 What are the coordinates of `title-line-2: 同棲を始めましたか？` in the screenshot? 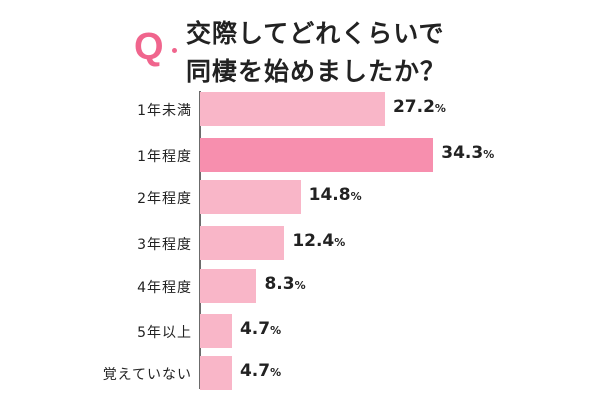 It's located at (316, 71).